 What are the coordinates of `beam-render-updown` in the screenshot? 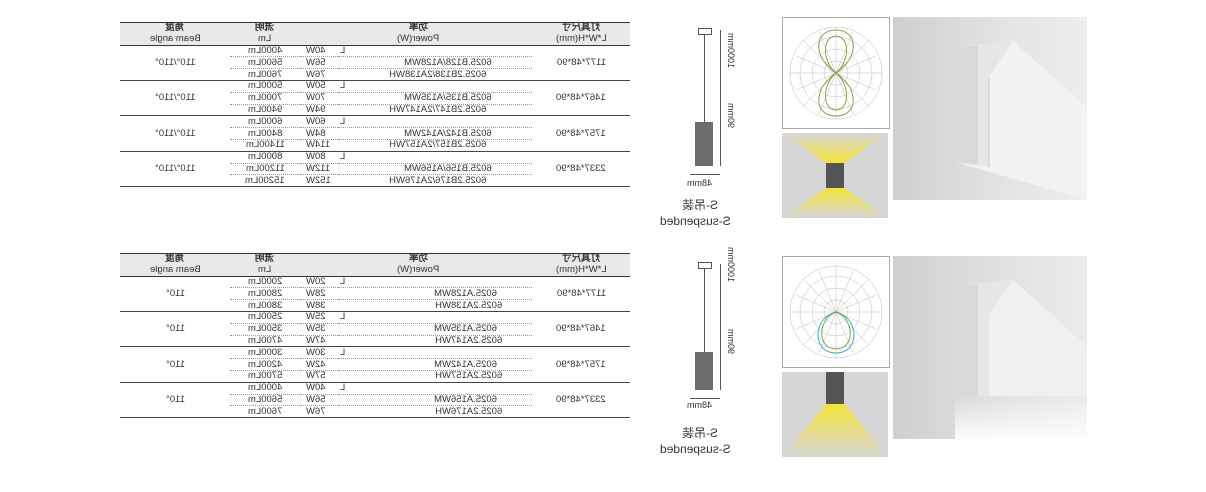 It's located at (835, 175).